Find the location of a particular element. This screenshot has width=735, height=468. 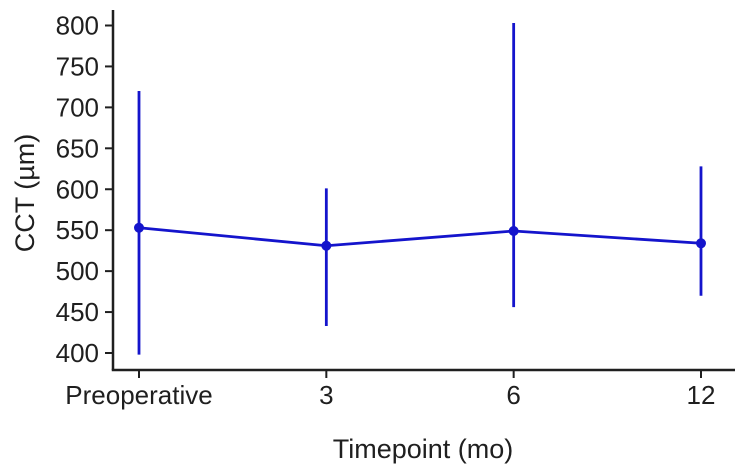

y-axis-title: CCT (µm) is located at coordinates (25, 193).